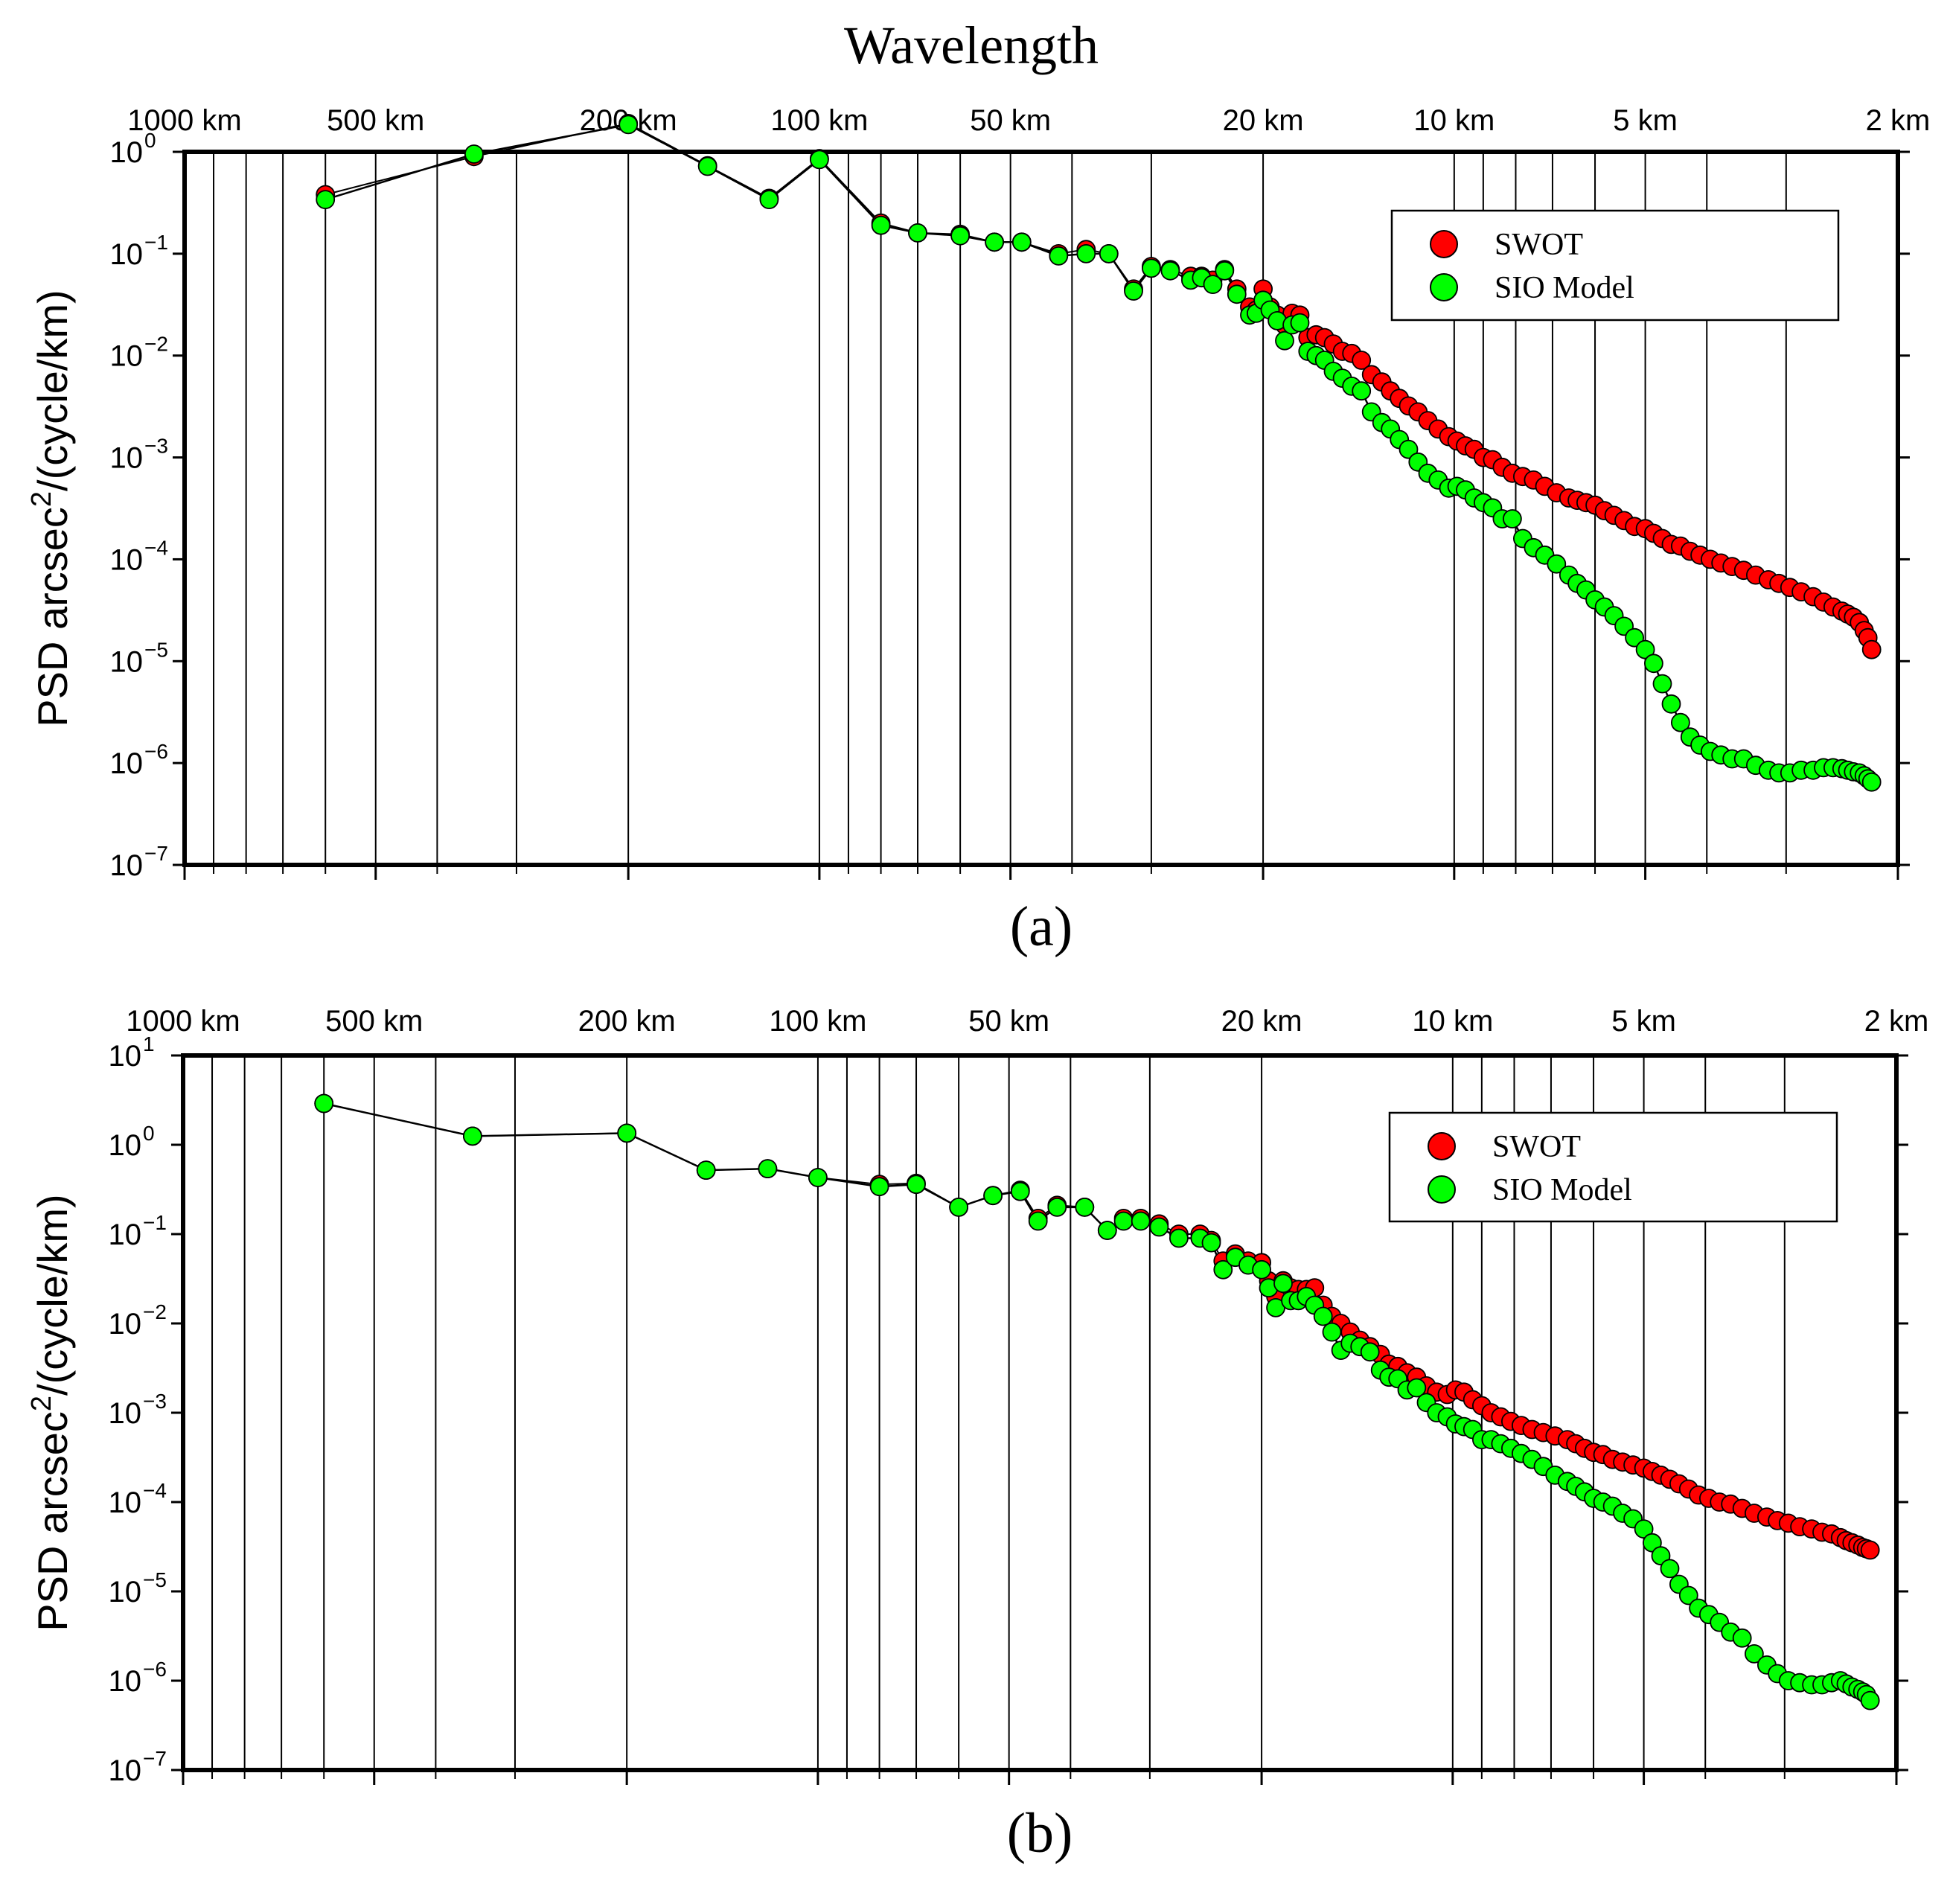 The height and width of the screenshot is (1904, 1950). Describe the element at coordinates (627, 1021) in the screenshot. I see `x-tick-label: 200 km` at that location.